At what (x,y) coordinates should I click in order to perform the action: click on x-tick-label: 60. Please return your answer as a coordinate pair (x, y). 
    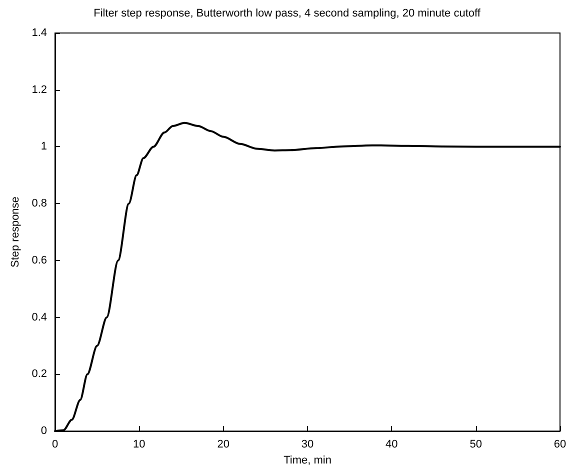
    Looking at the image, I should click on (560, 444).